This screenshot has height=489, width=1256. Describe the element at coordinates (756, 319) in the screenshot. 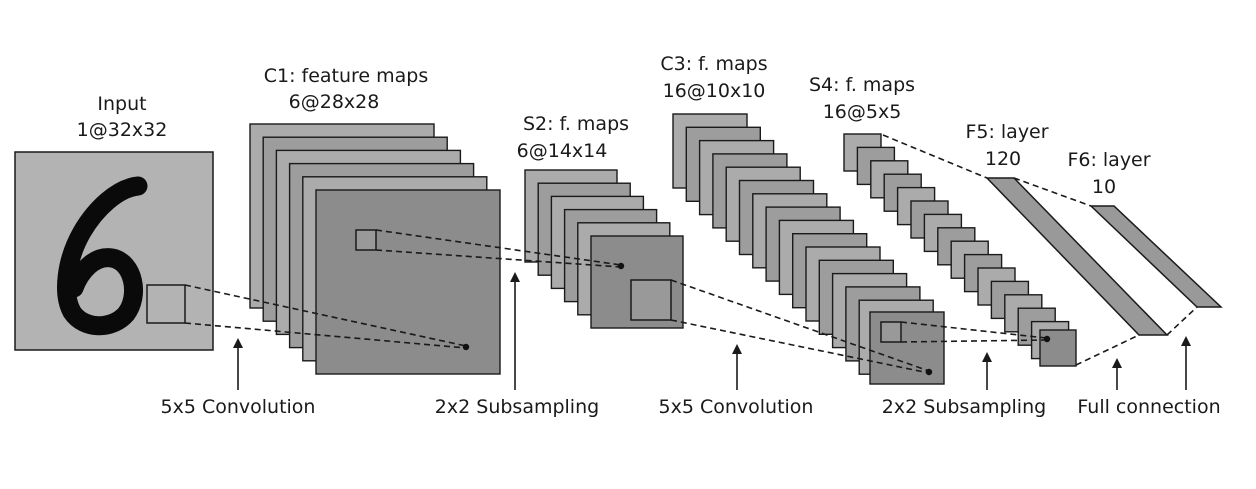

I see `connection-dots` at that location.